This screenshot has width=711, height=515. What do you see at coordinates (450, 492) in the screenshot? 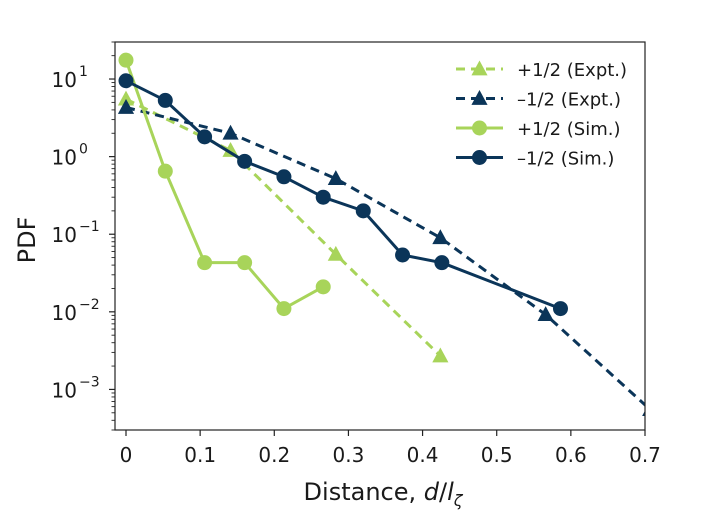
I see `x-axis-label-sub-base: l` at bounding box center [450, 492].